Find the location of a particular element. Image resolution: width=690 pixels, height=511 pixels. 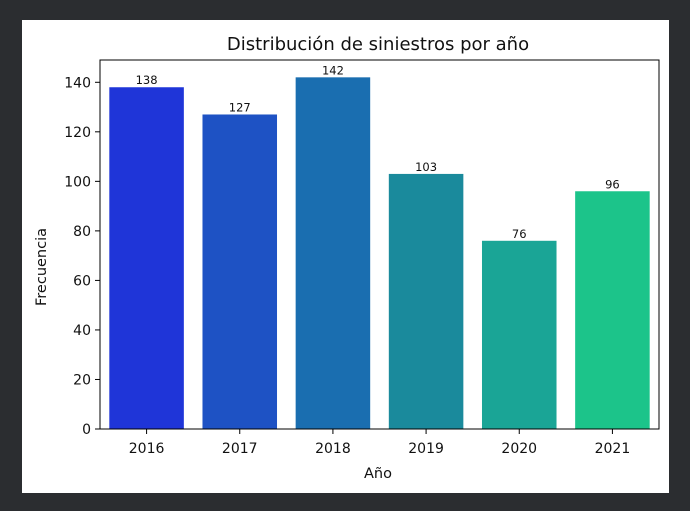

bar-2017 is located at coordinates (240, 272).